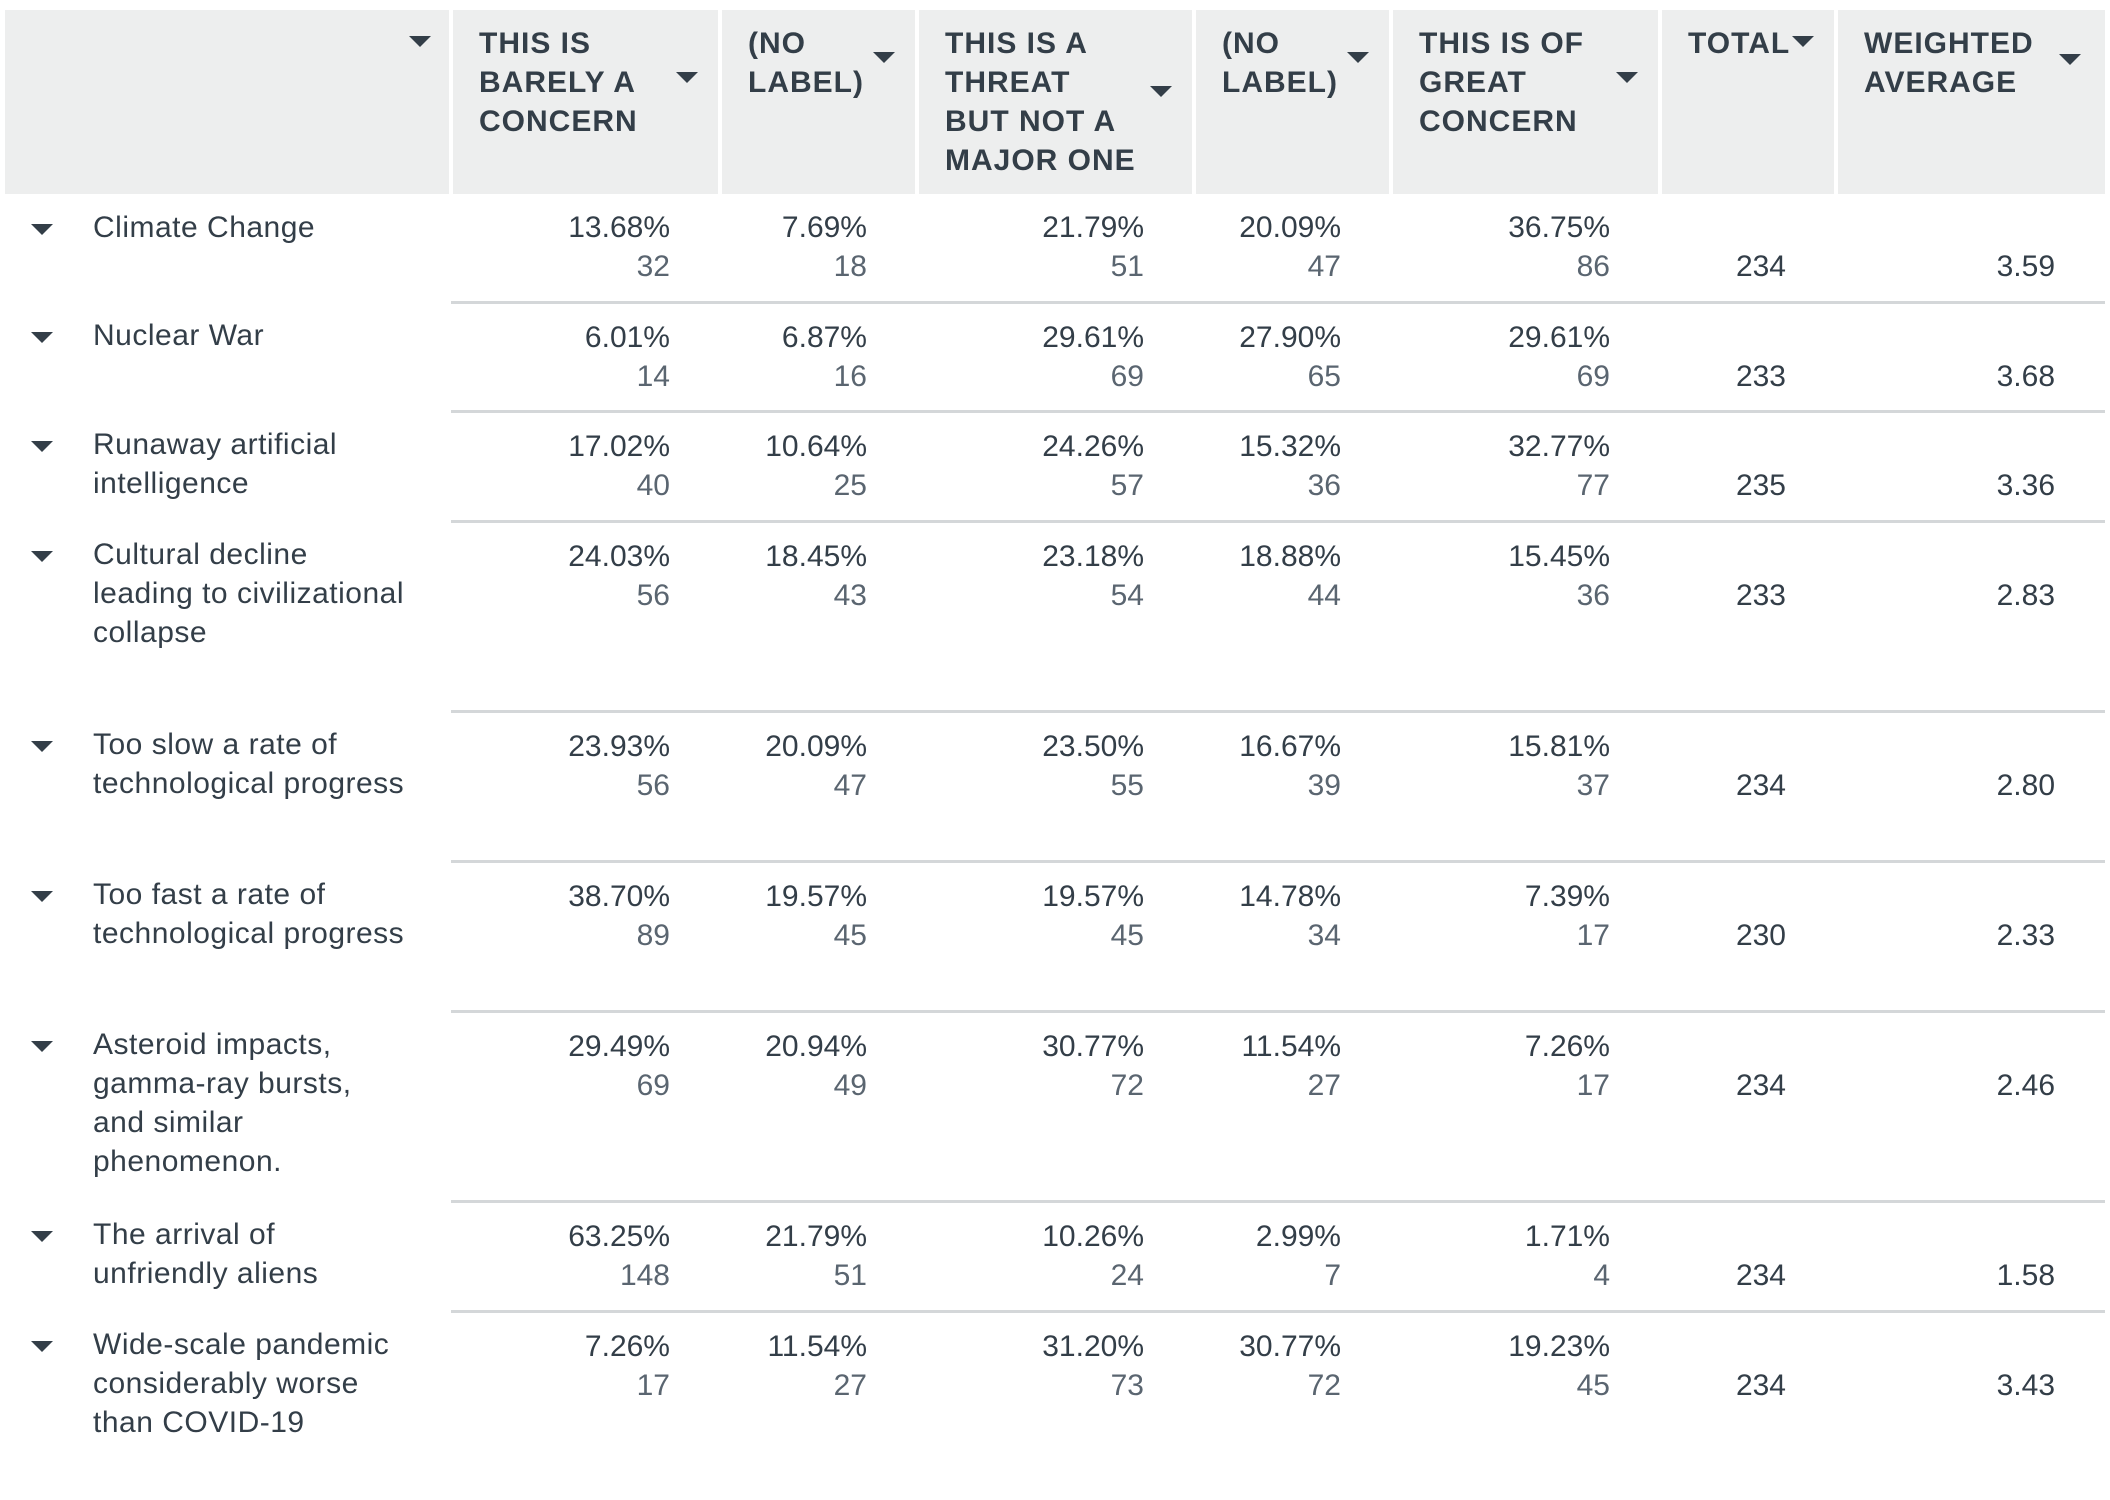  Describe the element at coordinates (1593, 1085) in the screenshot. I see `response-count: 17` at that location.